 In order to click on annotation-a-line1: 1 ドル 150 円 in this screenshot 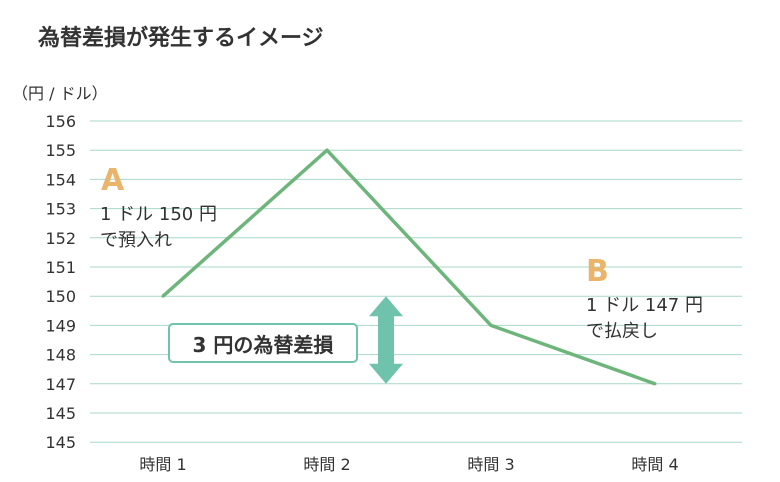, I will do `click(158, 214)`.